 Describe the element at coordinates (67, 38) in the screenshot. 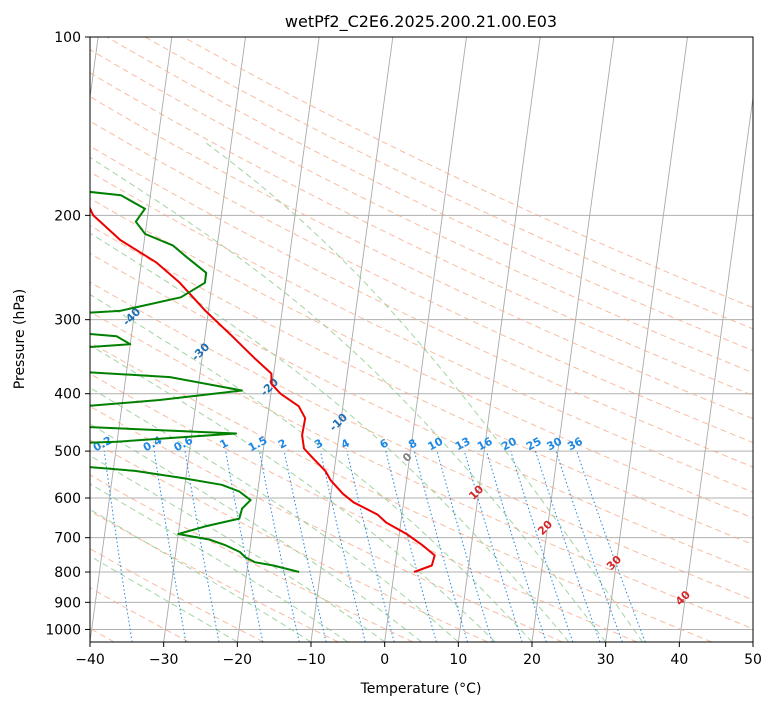

I see `y-tick-label: 100` at that location.